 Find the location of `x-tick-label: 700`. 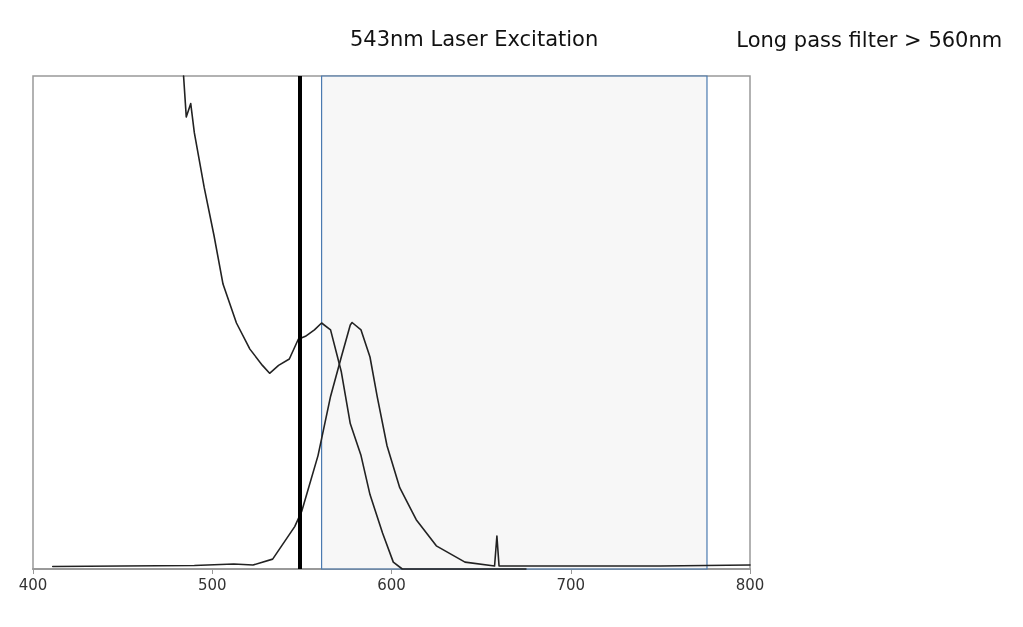

x-tick-label: 700 is located at coordinates (571, 584).